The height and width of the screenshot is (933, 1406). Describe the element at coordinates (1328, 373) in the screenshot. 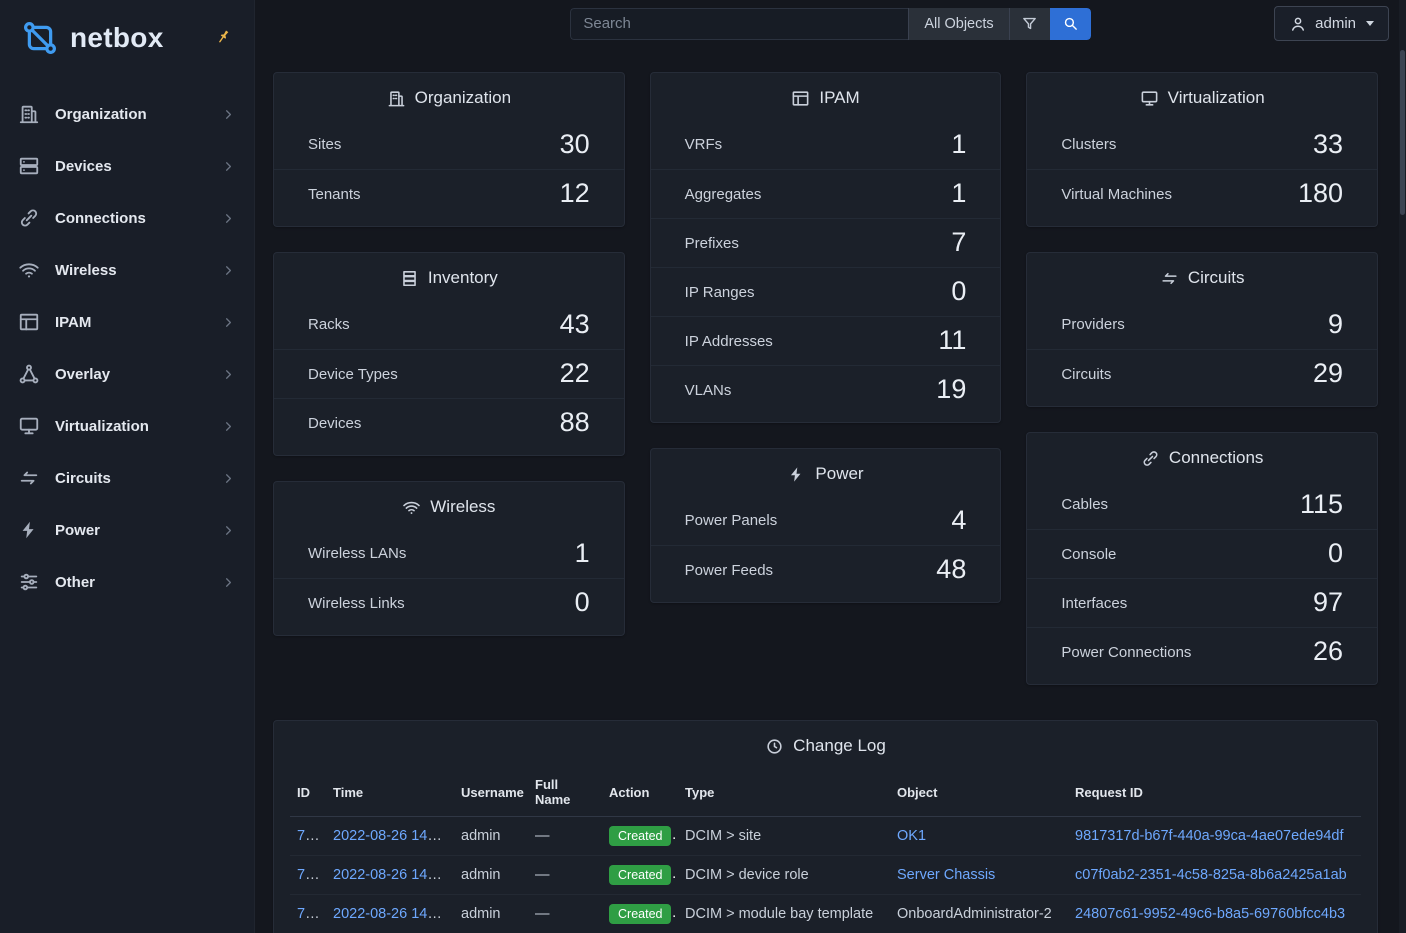

I see `stat-value-link: 29` at that location.